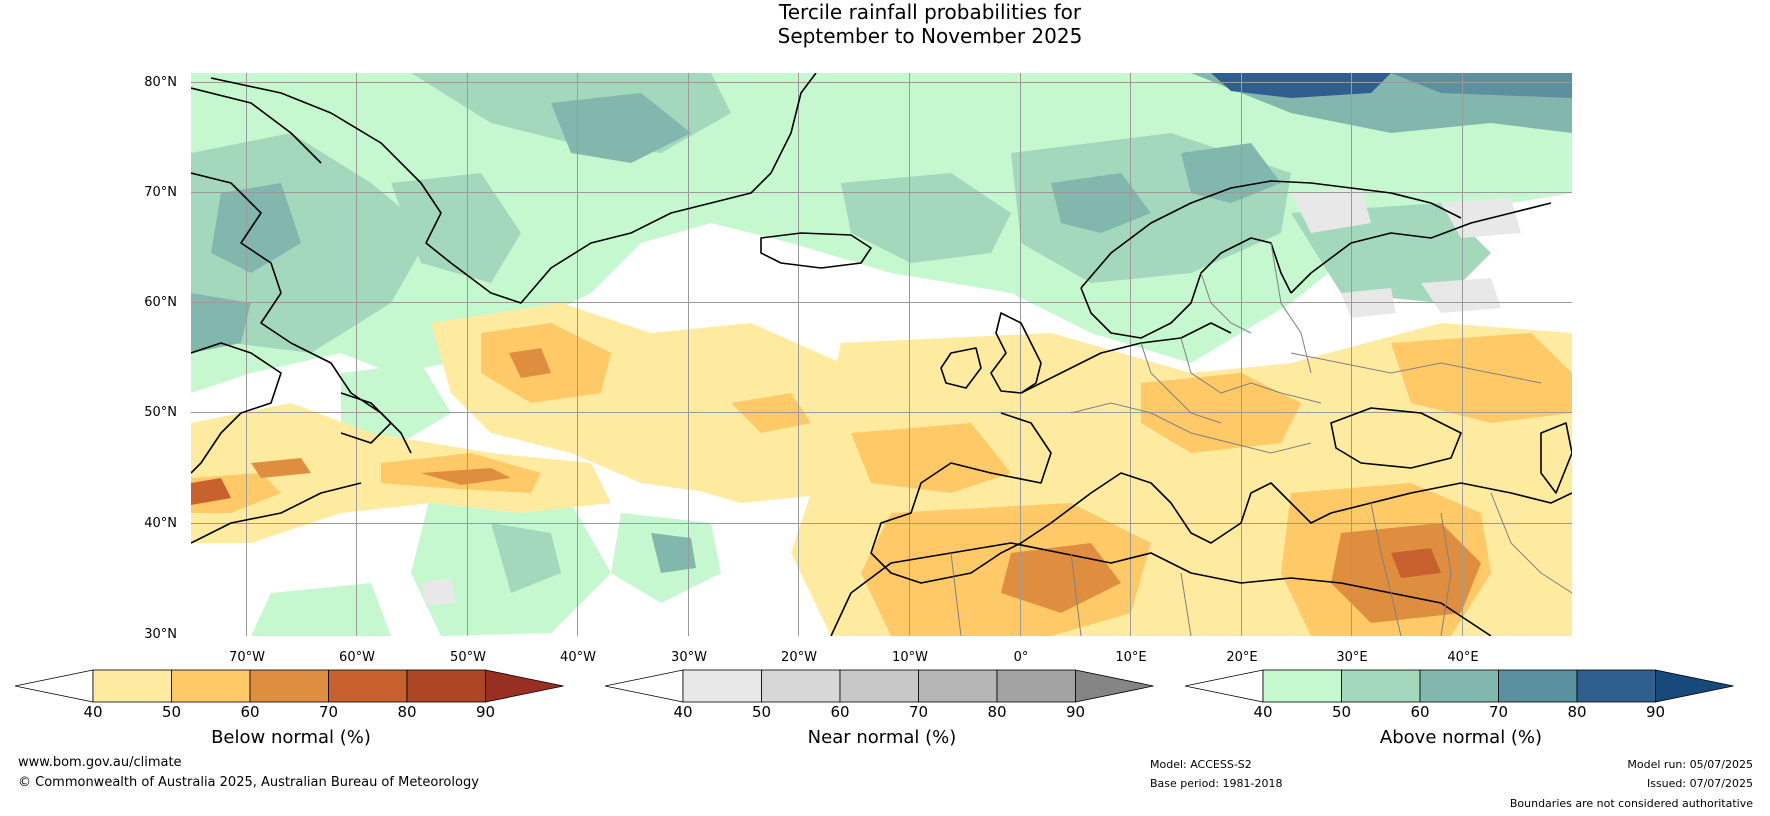  Describe the element at coordinates (468, 657) in the screenshot. I see `lon-label: 50°W` at that location.